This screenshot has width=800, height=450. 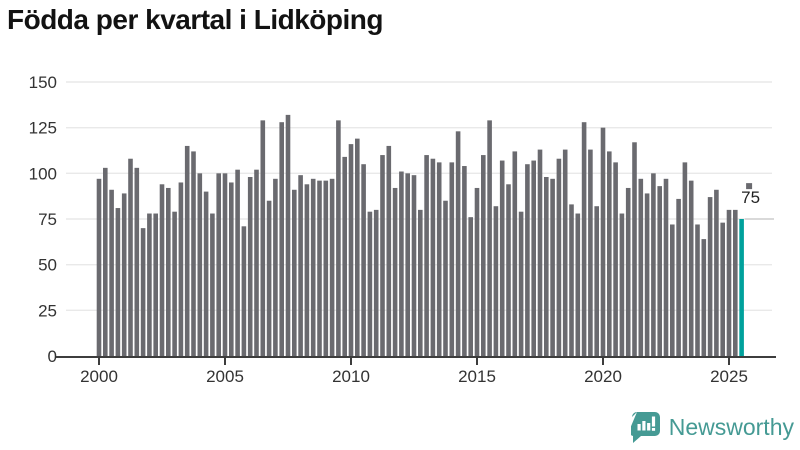 I want to click on x-tick-label: 2010, so click(x=351, y=376).